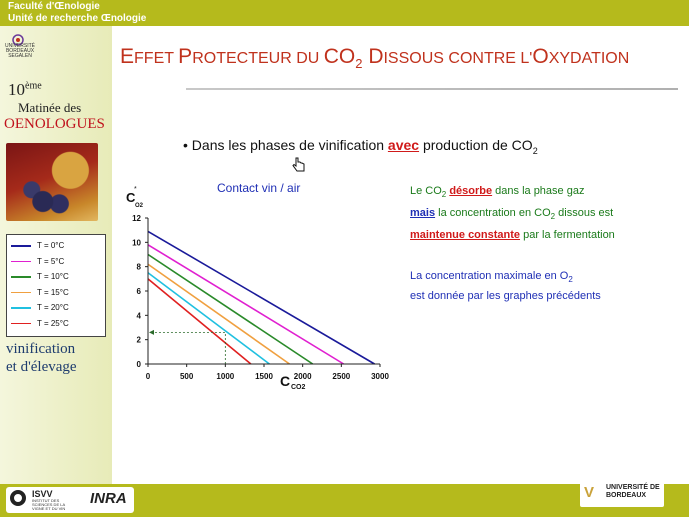 The width and height of the screenshot is (689, 517). I want to click on y-axis-label-sup: *, so click(135, 189).